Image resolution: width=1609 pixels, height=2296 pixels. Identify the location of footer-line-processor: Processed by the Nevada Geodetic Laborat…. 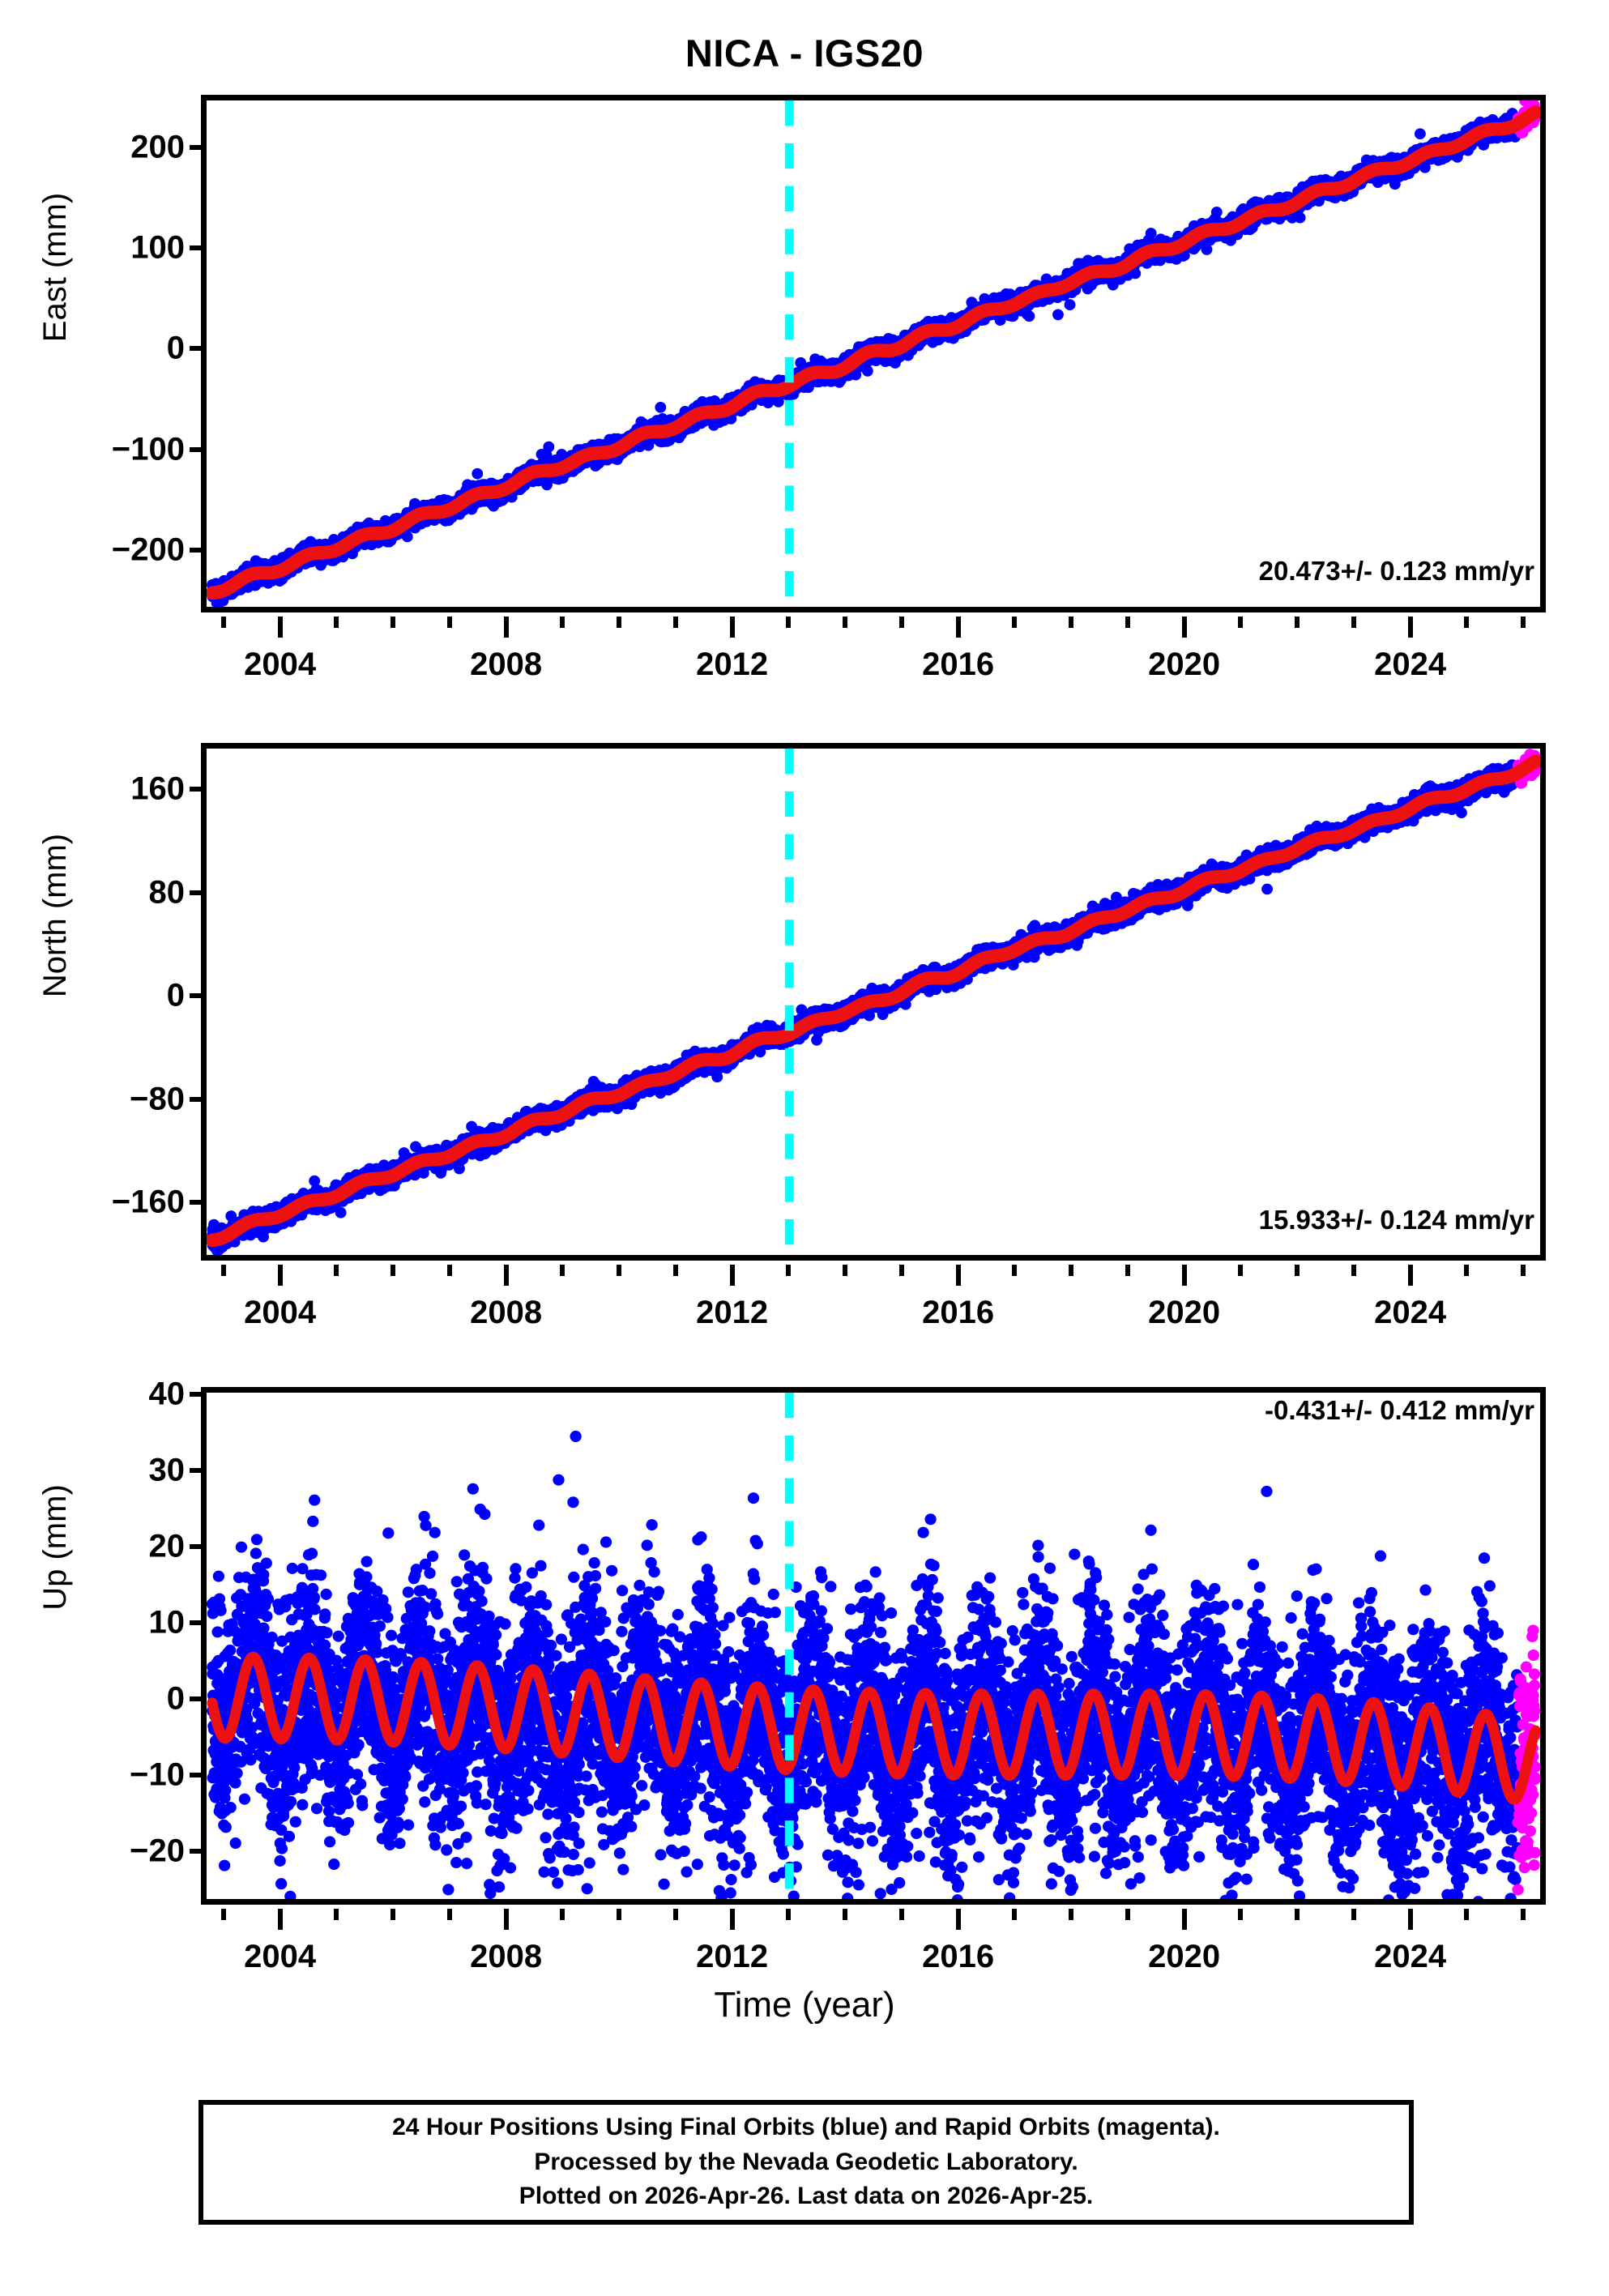
(806, 2163).